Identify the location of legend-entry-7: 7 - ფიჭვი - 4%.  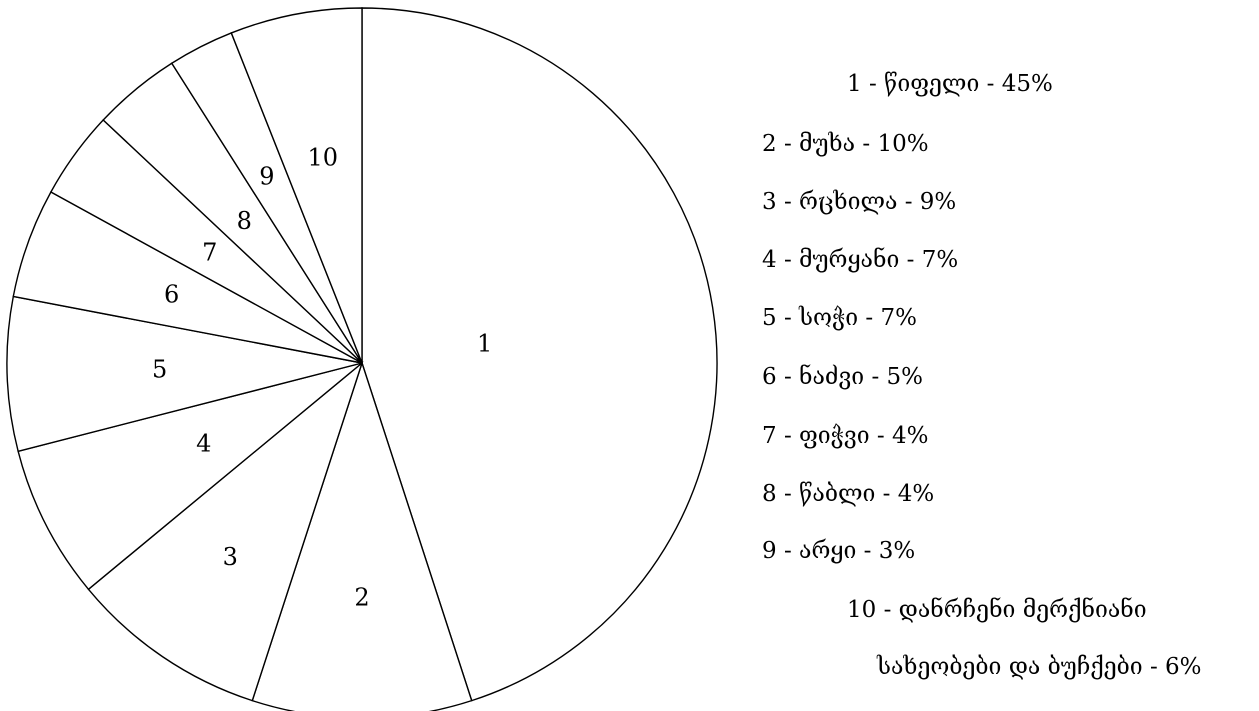
(845, 436).